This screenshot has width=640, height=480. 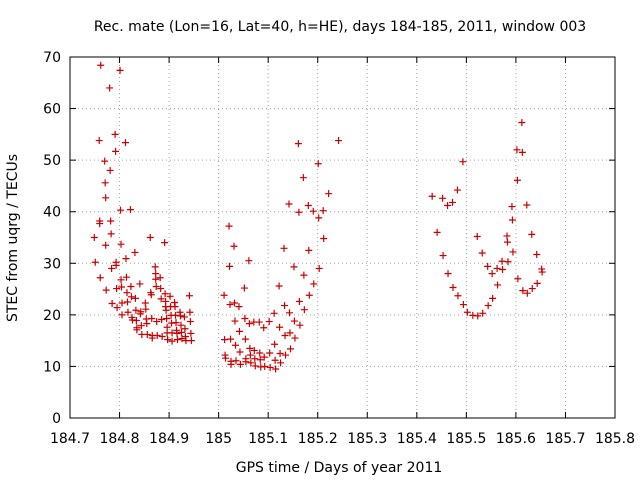 I want to click on y-tick-label: 10, so click(x=52, y=367).